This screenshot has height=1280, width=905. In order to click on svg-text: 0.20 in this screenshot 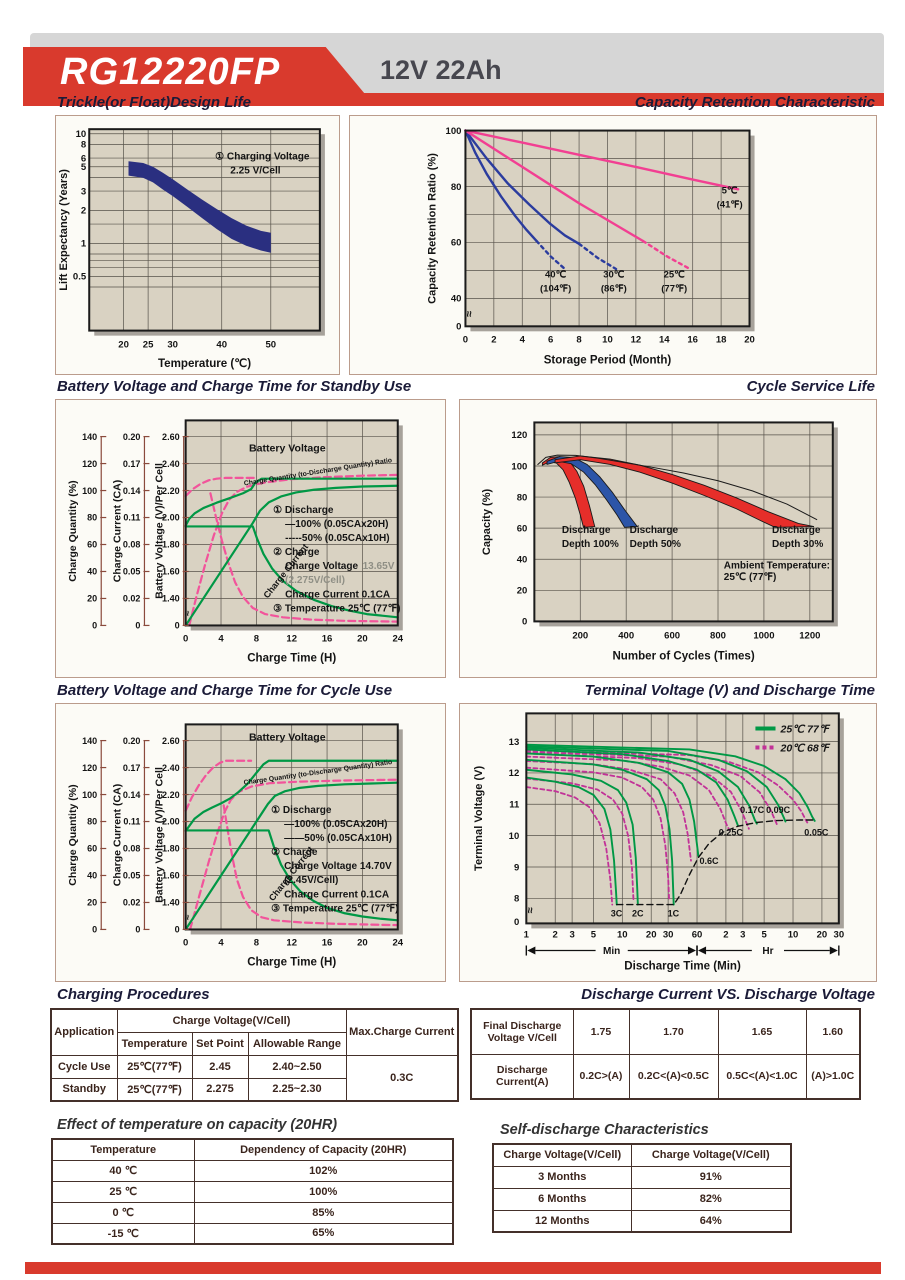, I will do `click(132, 437)`.